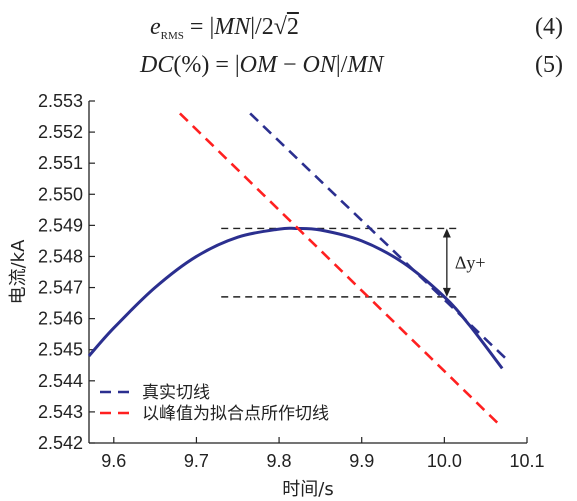  I want to click on eq5-mid: (%) = |, so click(206, 65).